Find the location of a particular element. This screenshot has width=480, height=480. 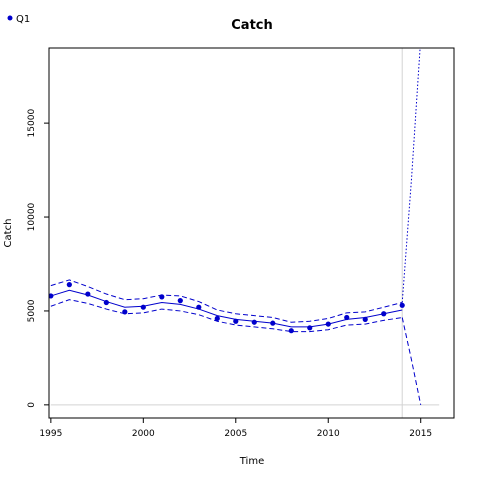

data-point-q1-2009 is located at coordinates (310, 328).